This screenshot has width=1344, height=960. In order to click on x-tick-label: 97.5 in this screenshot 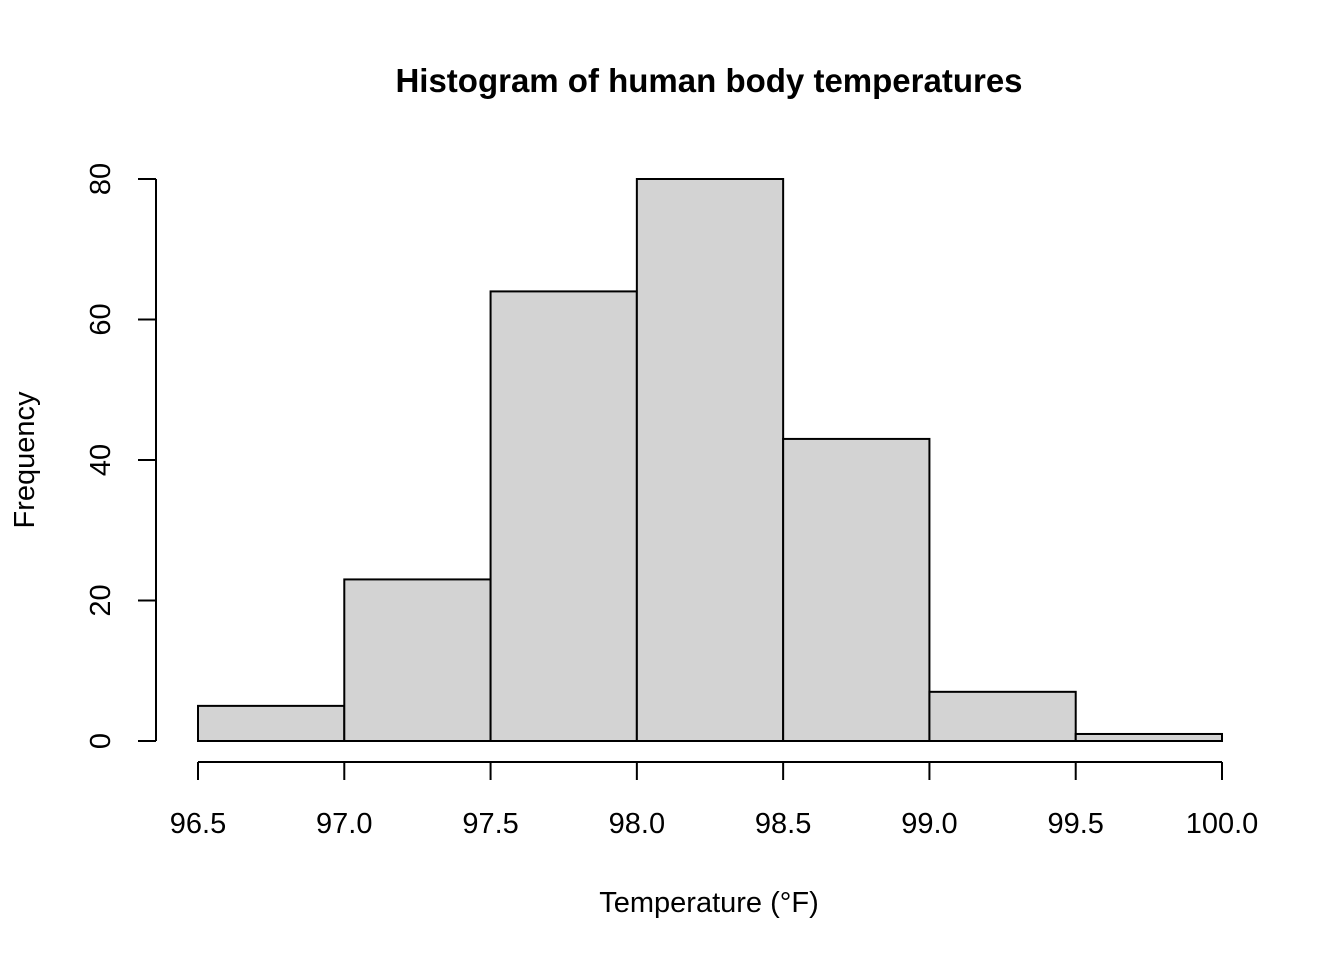, I will do `click(490, 824)`.